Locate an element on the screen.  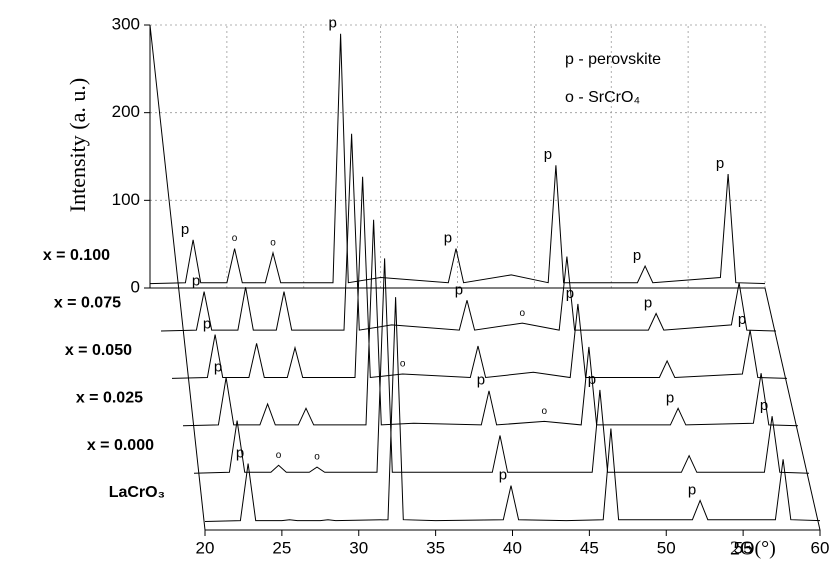
series-label: x = 0.025 is located at coordinates (109, 397).